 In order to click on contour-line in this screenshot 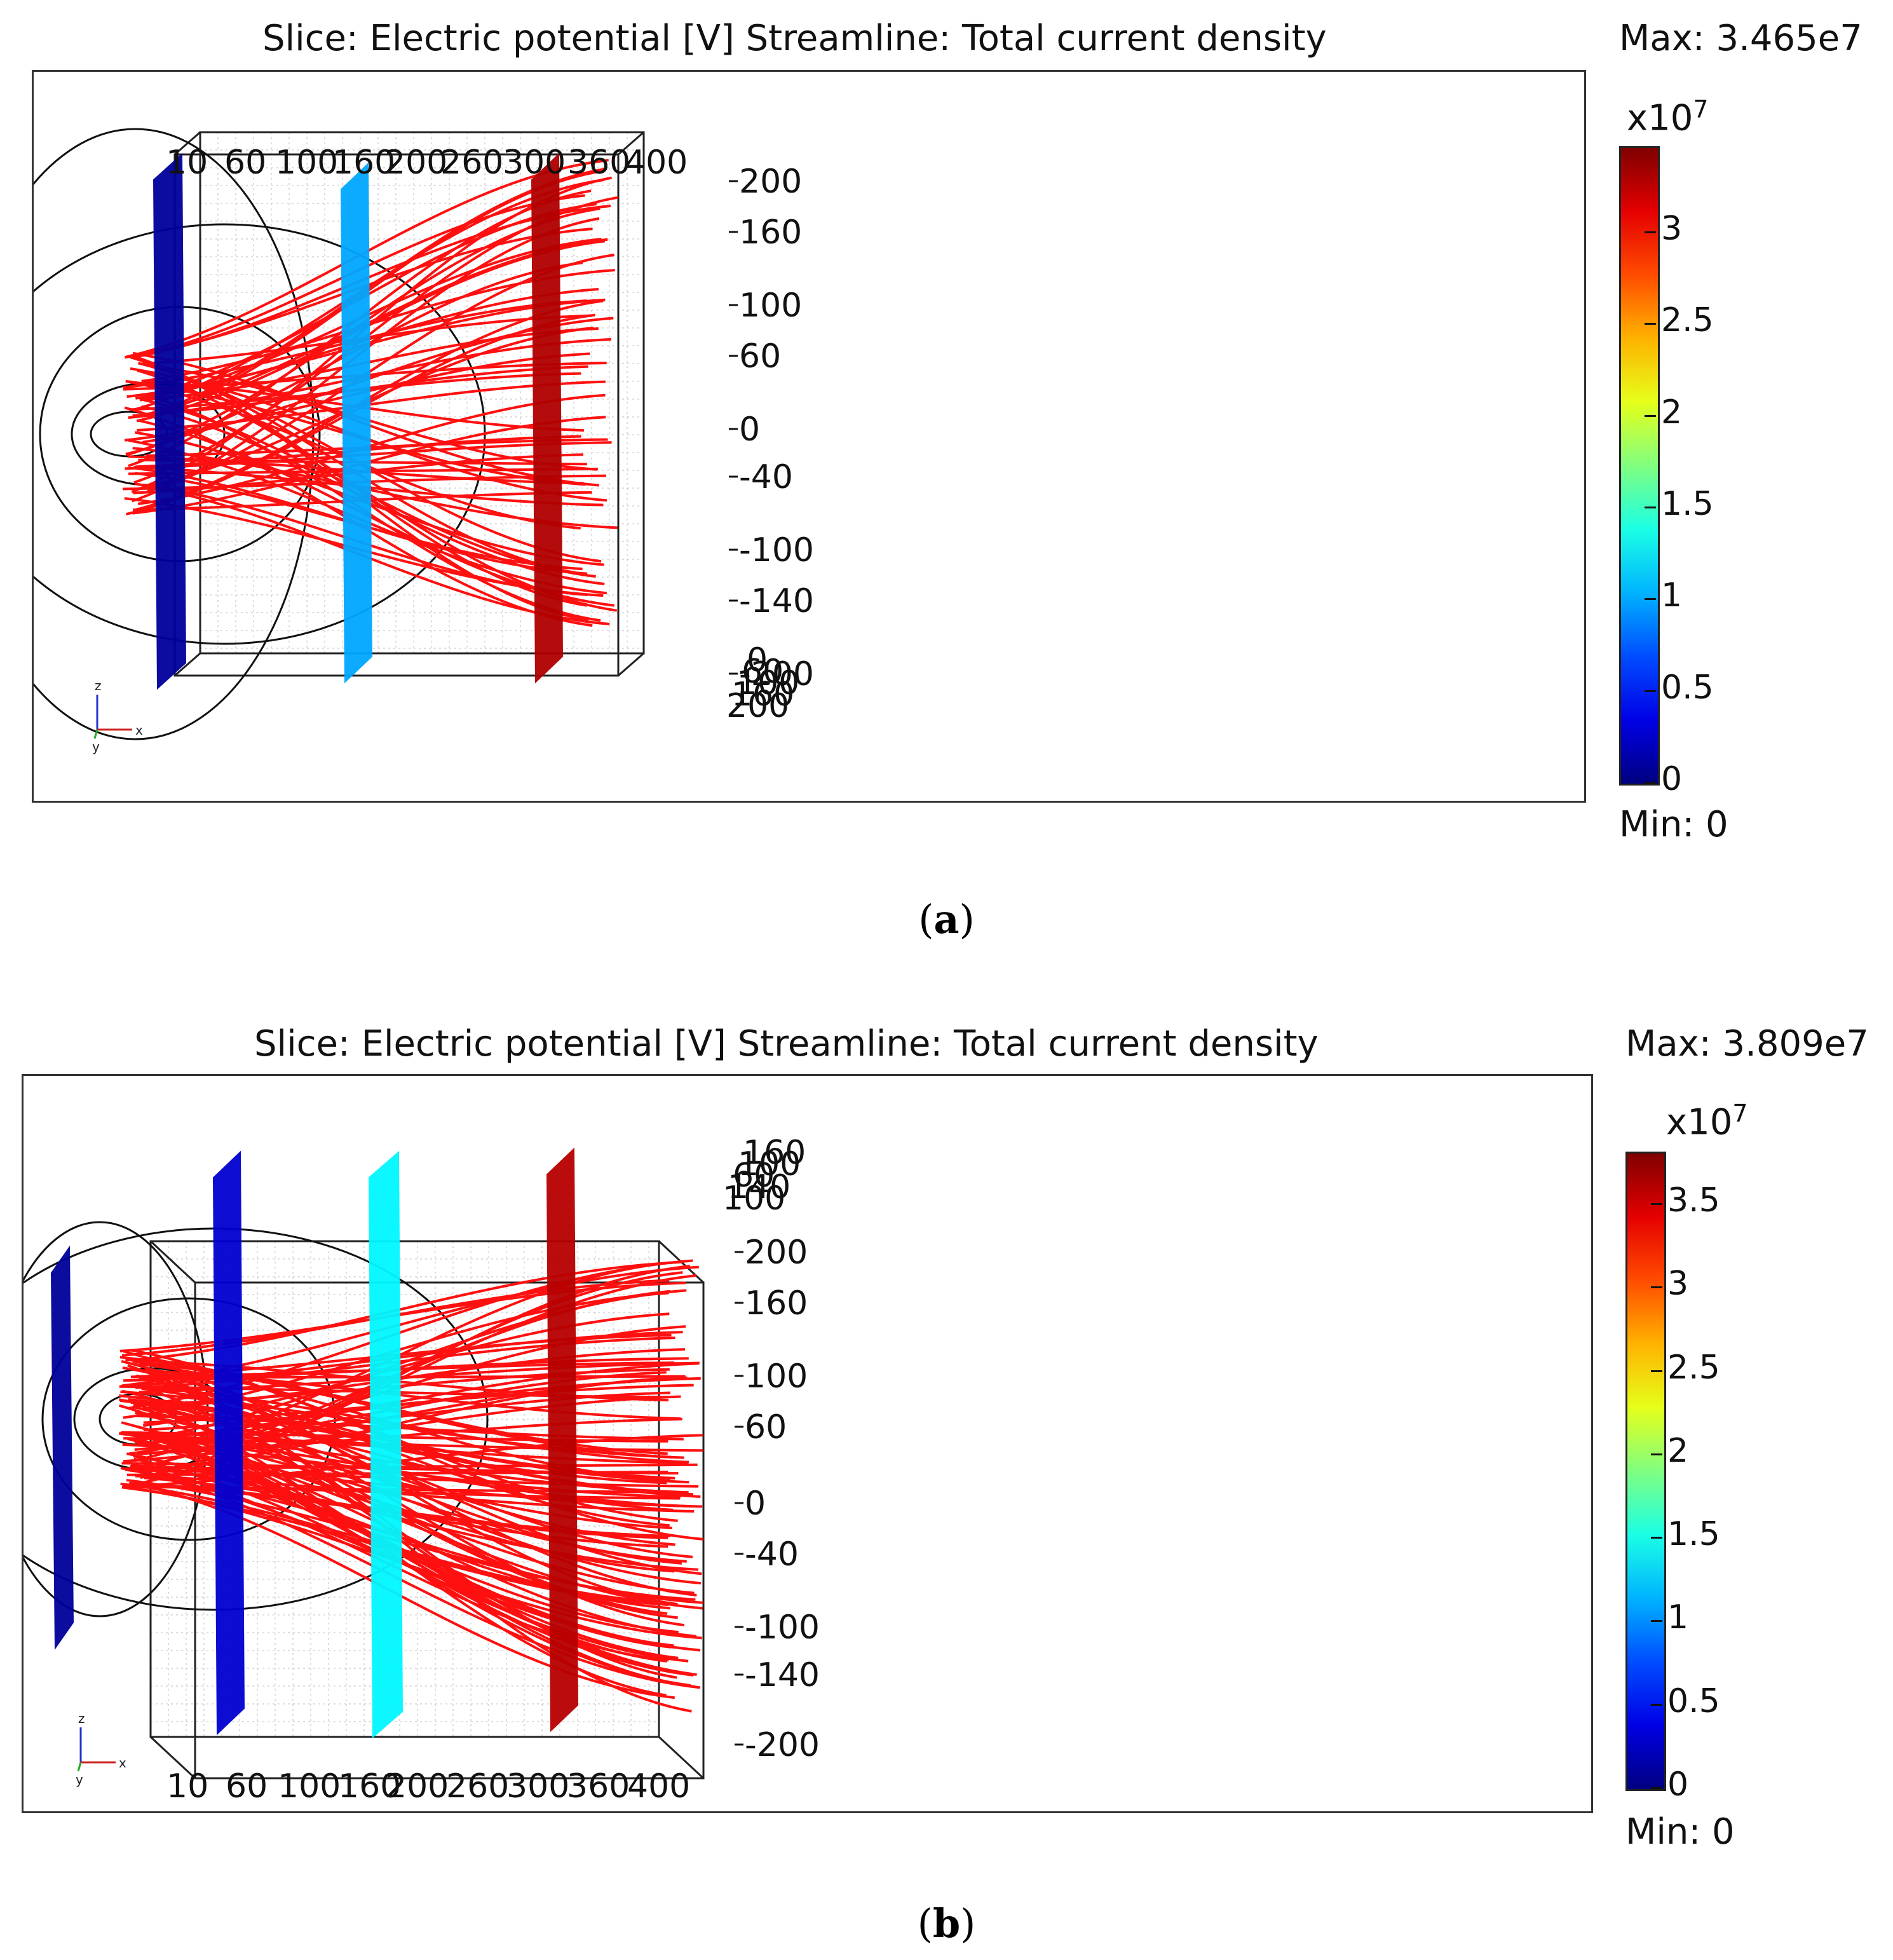, I will do `click(188, 1419)`.